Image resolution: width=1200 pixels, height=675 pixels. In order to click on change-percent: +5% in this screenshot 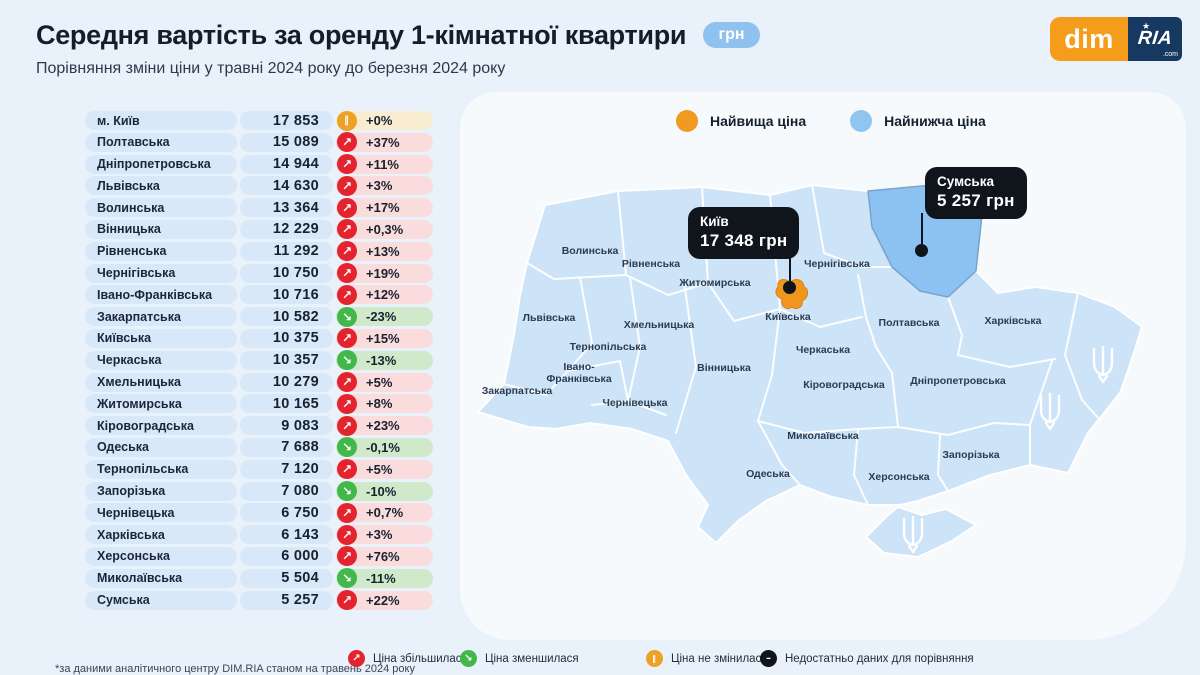, I will do `click(379, 469)`.